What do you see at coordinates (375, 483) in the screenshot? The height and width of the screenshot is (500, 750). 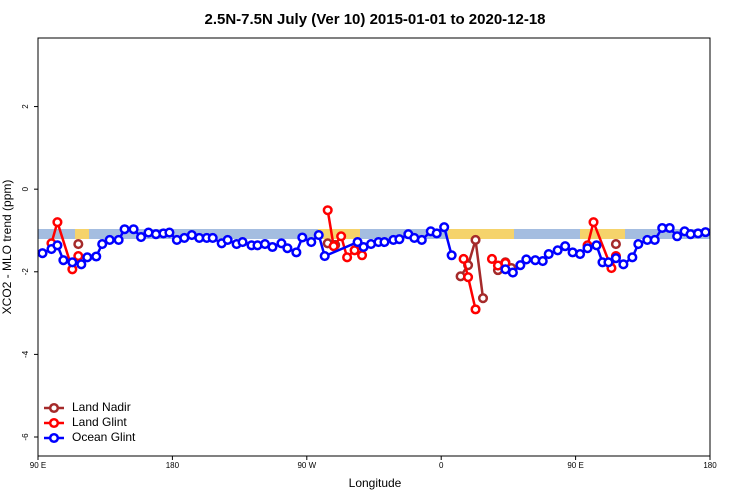 I see `x-axis-label: Longitude` at bounding box center [375, 483].